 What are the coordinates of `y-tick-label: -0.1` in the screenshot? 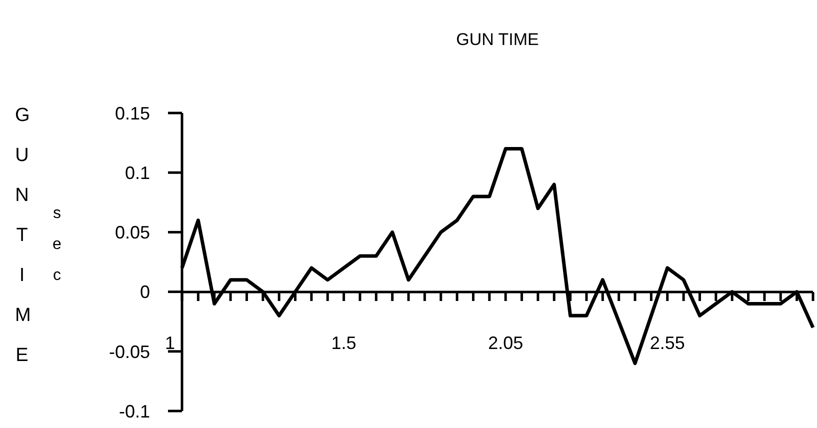 It's located at (134, 411).